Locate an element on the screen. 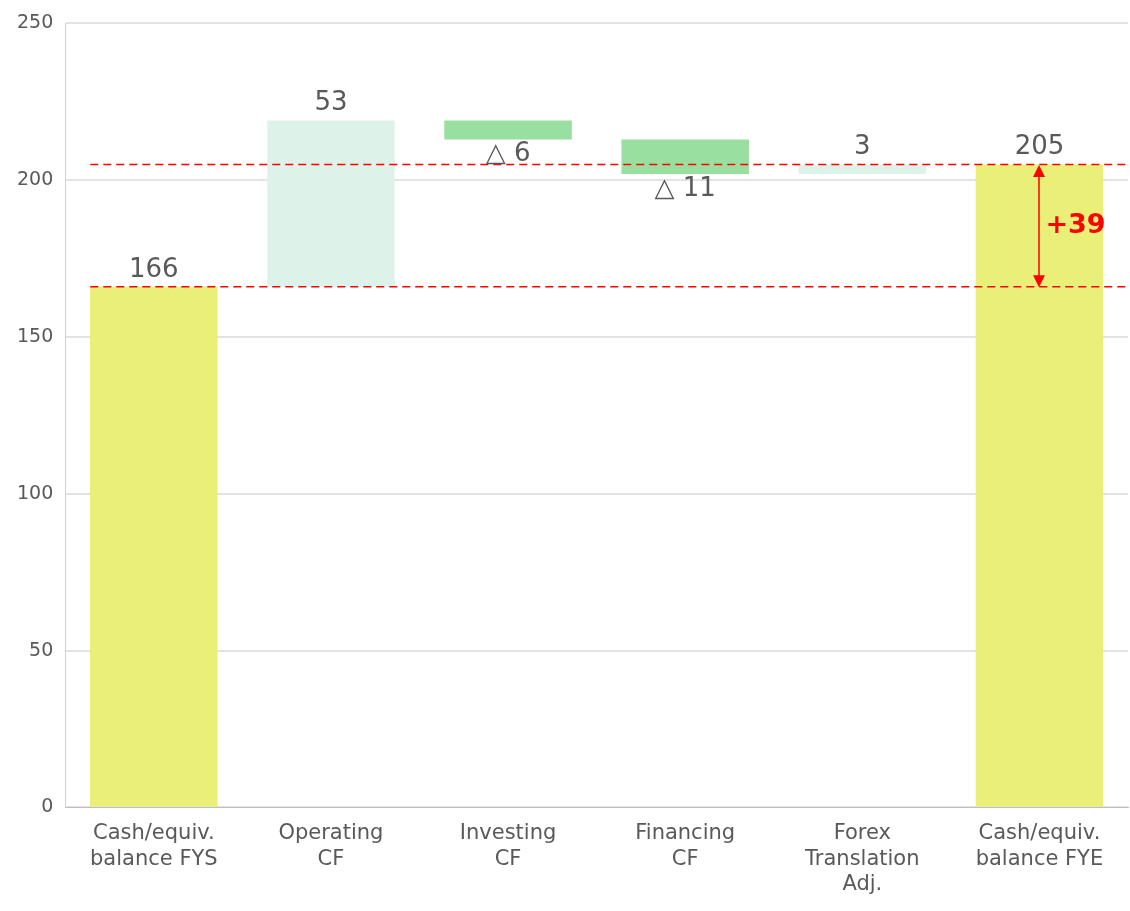 The height and width of the screenshot is (911, 1130). x-tick-label: Investing CF is located at coordinates (508, 845).